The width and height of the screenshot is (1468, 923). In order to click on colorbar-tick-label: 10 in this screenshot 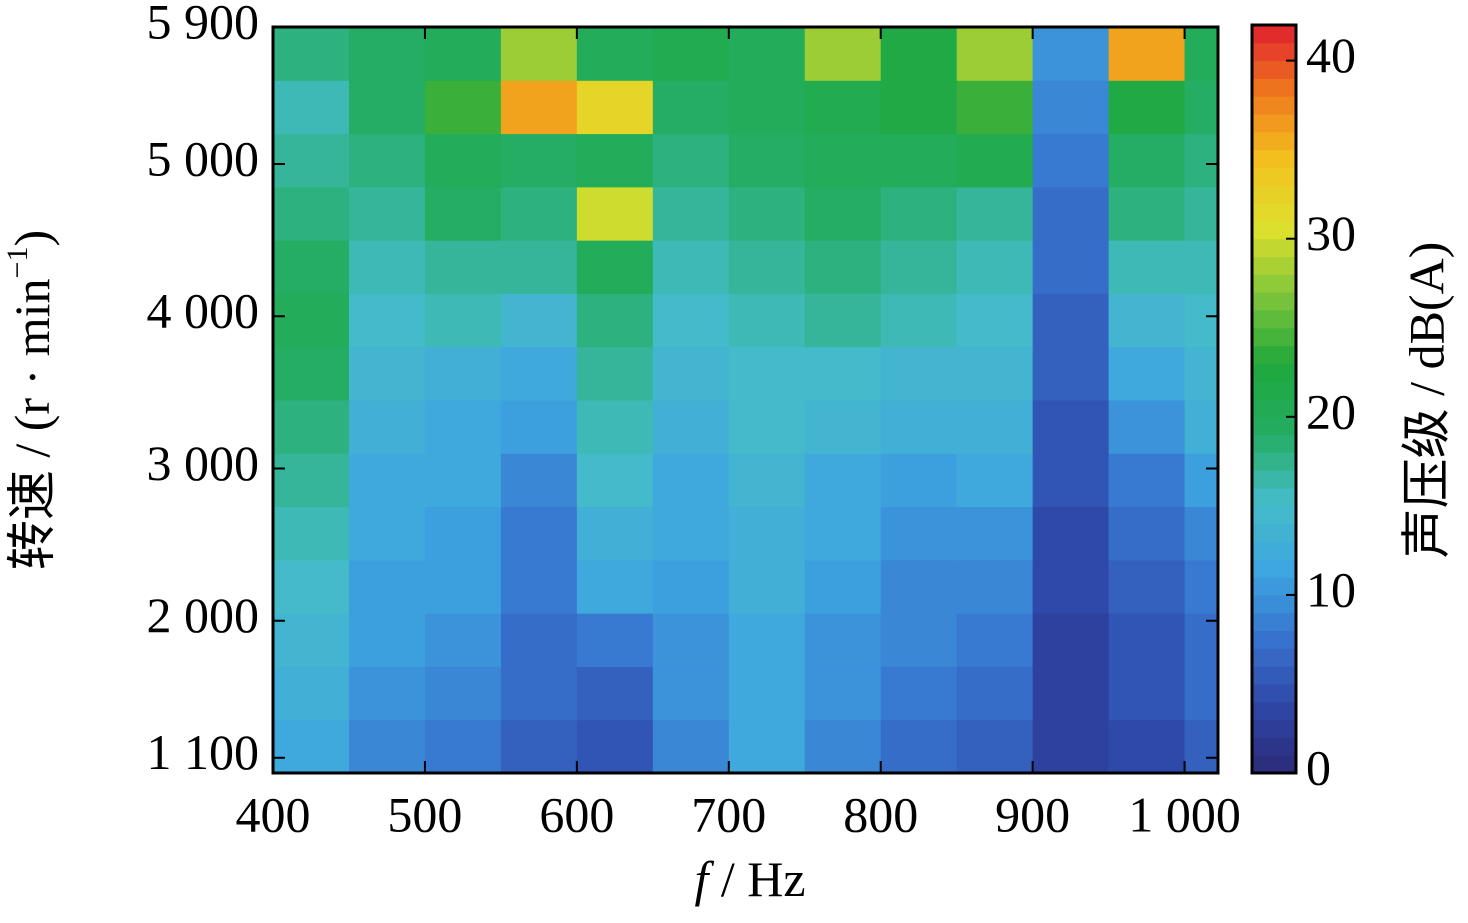, I will do `click(1331, 589)`.